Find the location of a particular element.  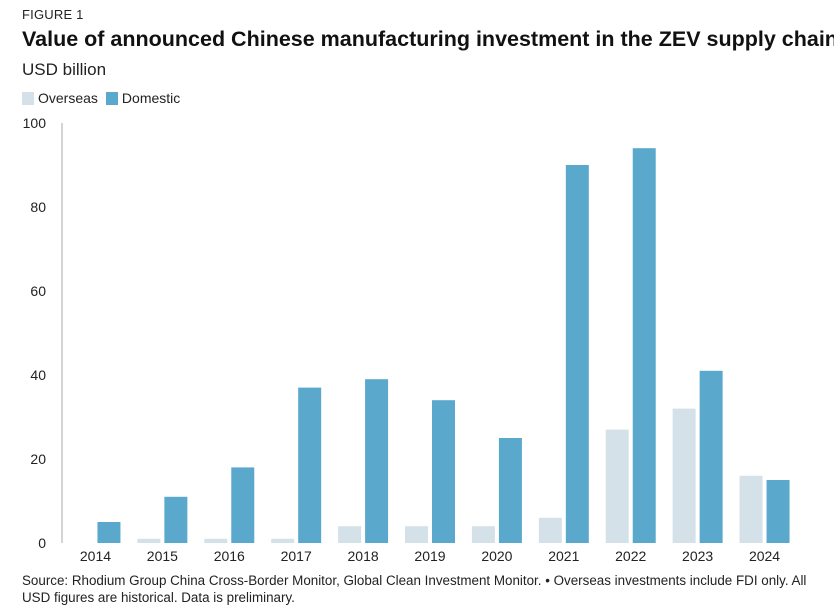

legend-item-overseas: Overseas is located at coordinates (60, 98).